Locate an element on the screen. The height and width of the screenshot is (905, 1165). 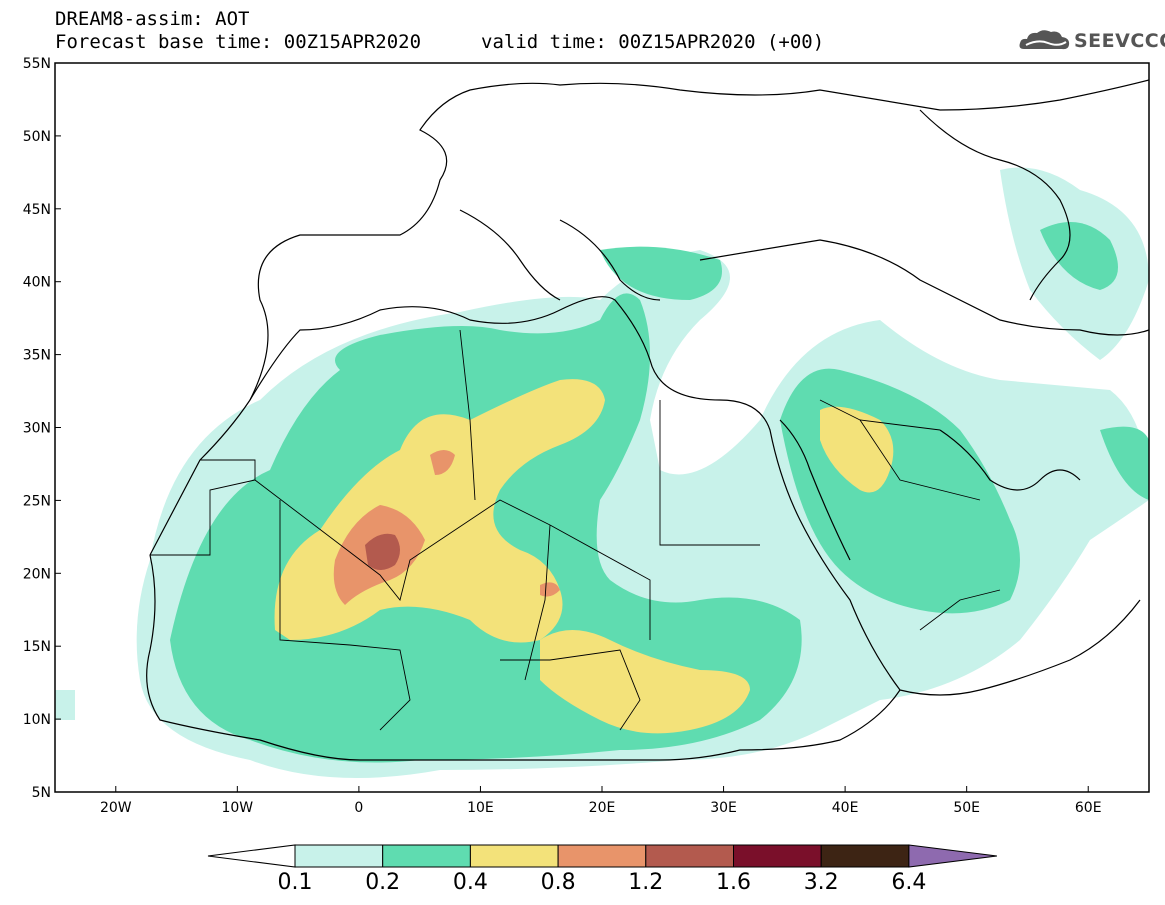
valid-time: valid time: 00Z15APR2020 (+00) is located at coordinates (653, 42).